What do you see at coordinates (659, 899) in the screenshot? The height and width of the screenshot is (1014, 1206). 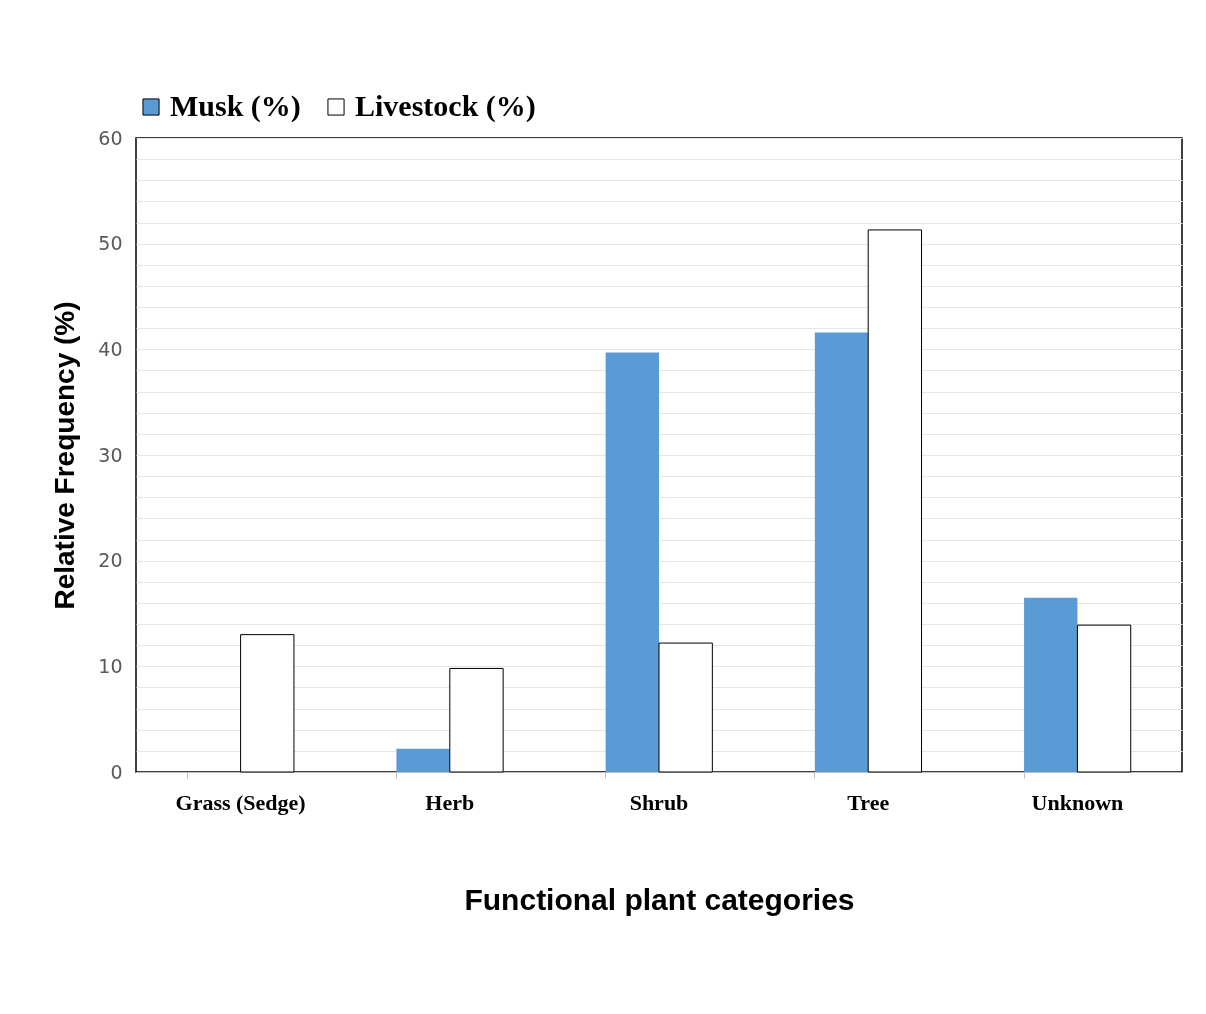 I see `x-axis-title: Functional plant categories` at bounding box center [659, 899].